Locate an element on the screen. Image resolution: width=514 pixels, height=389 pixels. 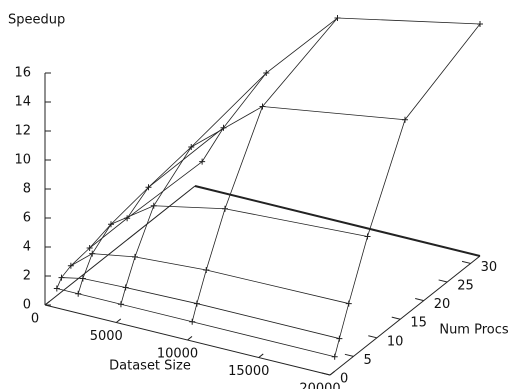
y-tick-label: 30 is located at coordinates (489, 267).